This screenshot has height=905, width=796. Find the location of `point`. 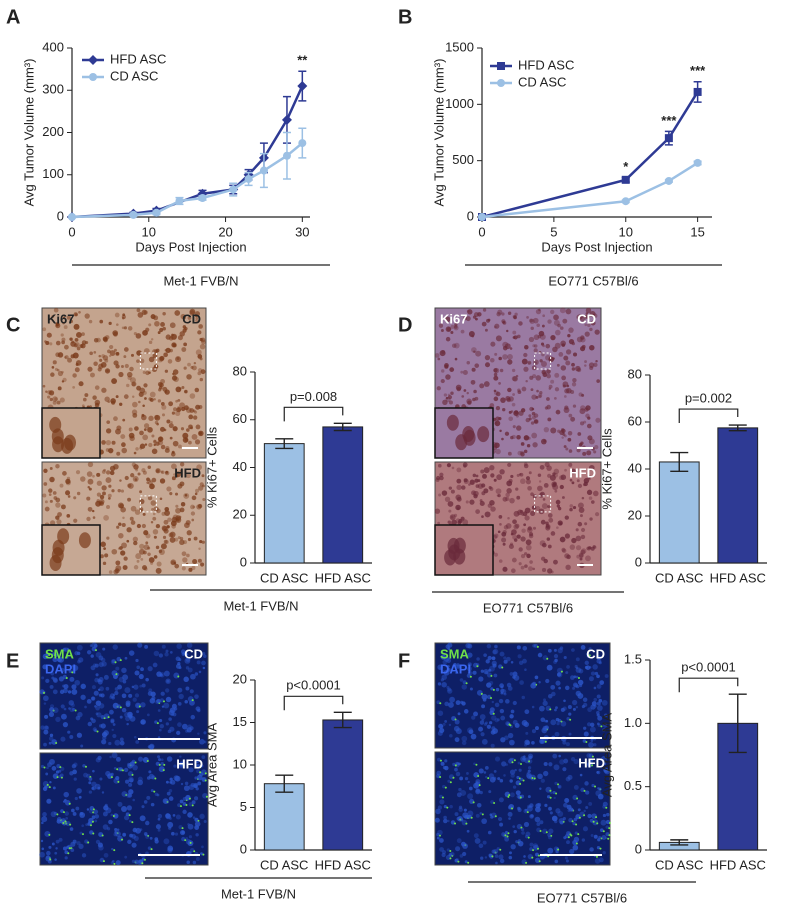

point is located at coordinates (248, 178).